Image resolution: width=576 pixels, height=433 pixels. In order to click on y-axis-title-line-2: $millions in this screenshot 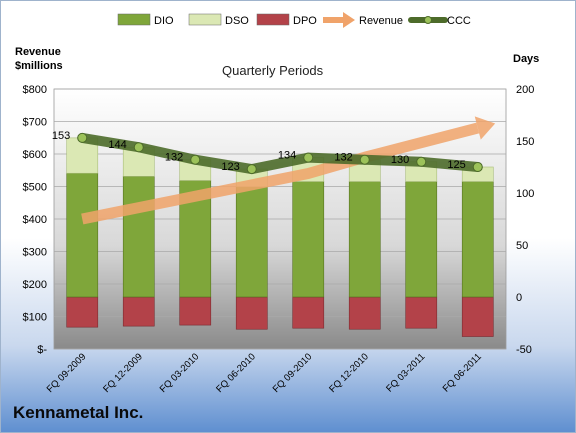, I will do `click(39, 66)`.